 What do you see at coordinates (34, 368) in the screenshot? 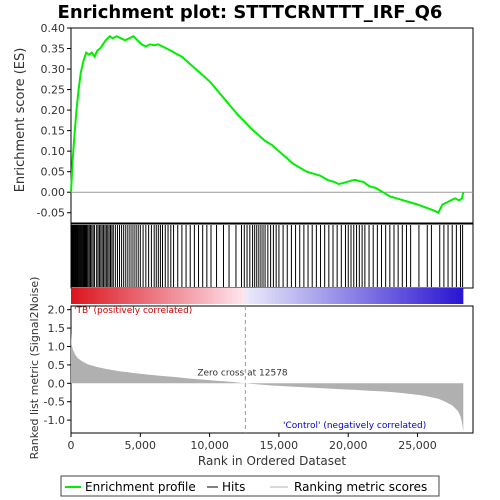
I see `rank-y-axis-label: Ranked list metric (Signal2Noise)` at bounding box center [34, 368].